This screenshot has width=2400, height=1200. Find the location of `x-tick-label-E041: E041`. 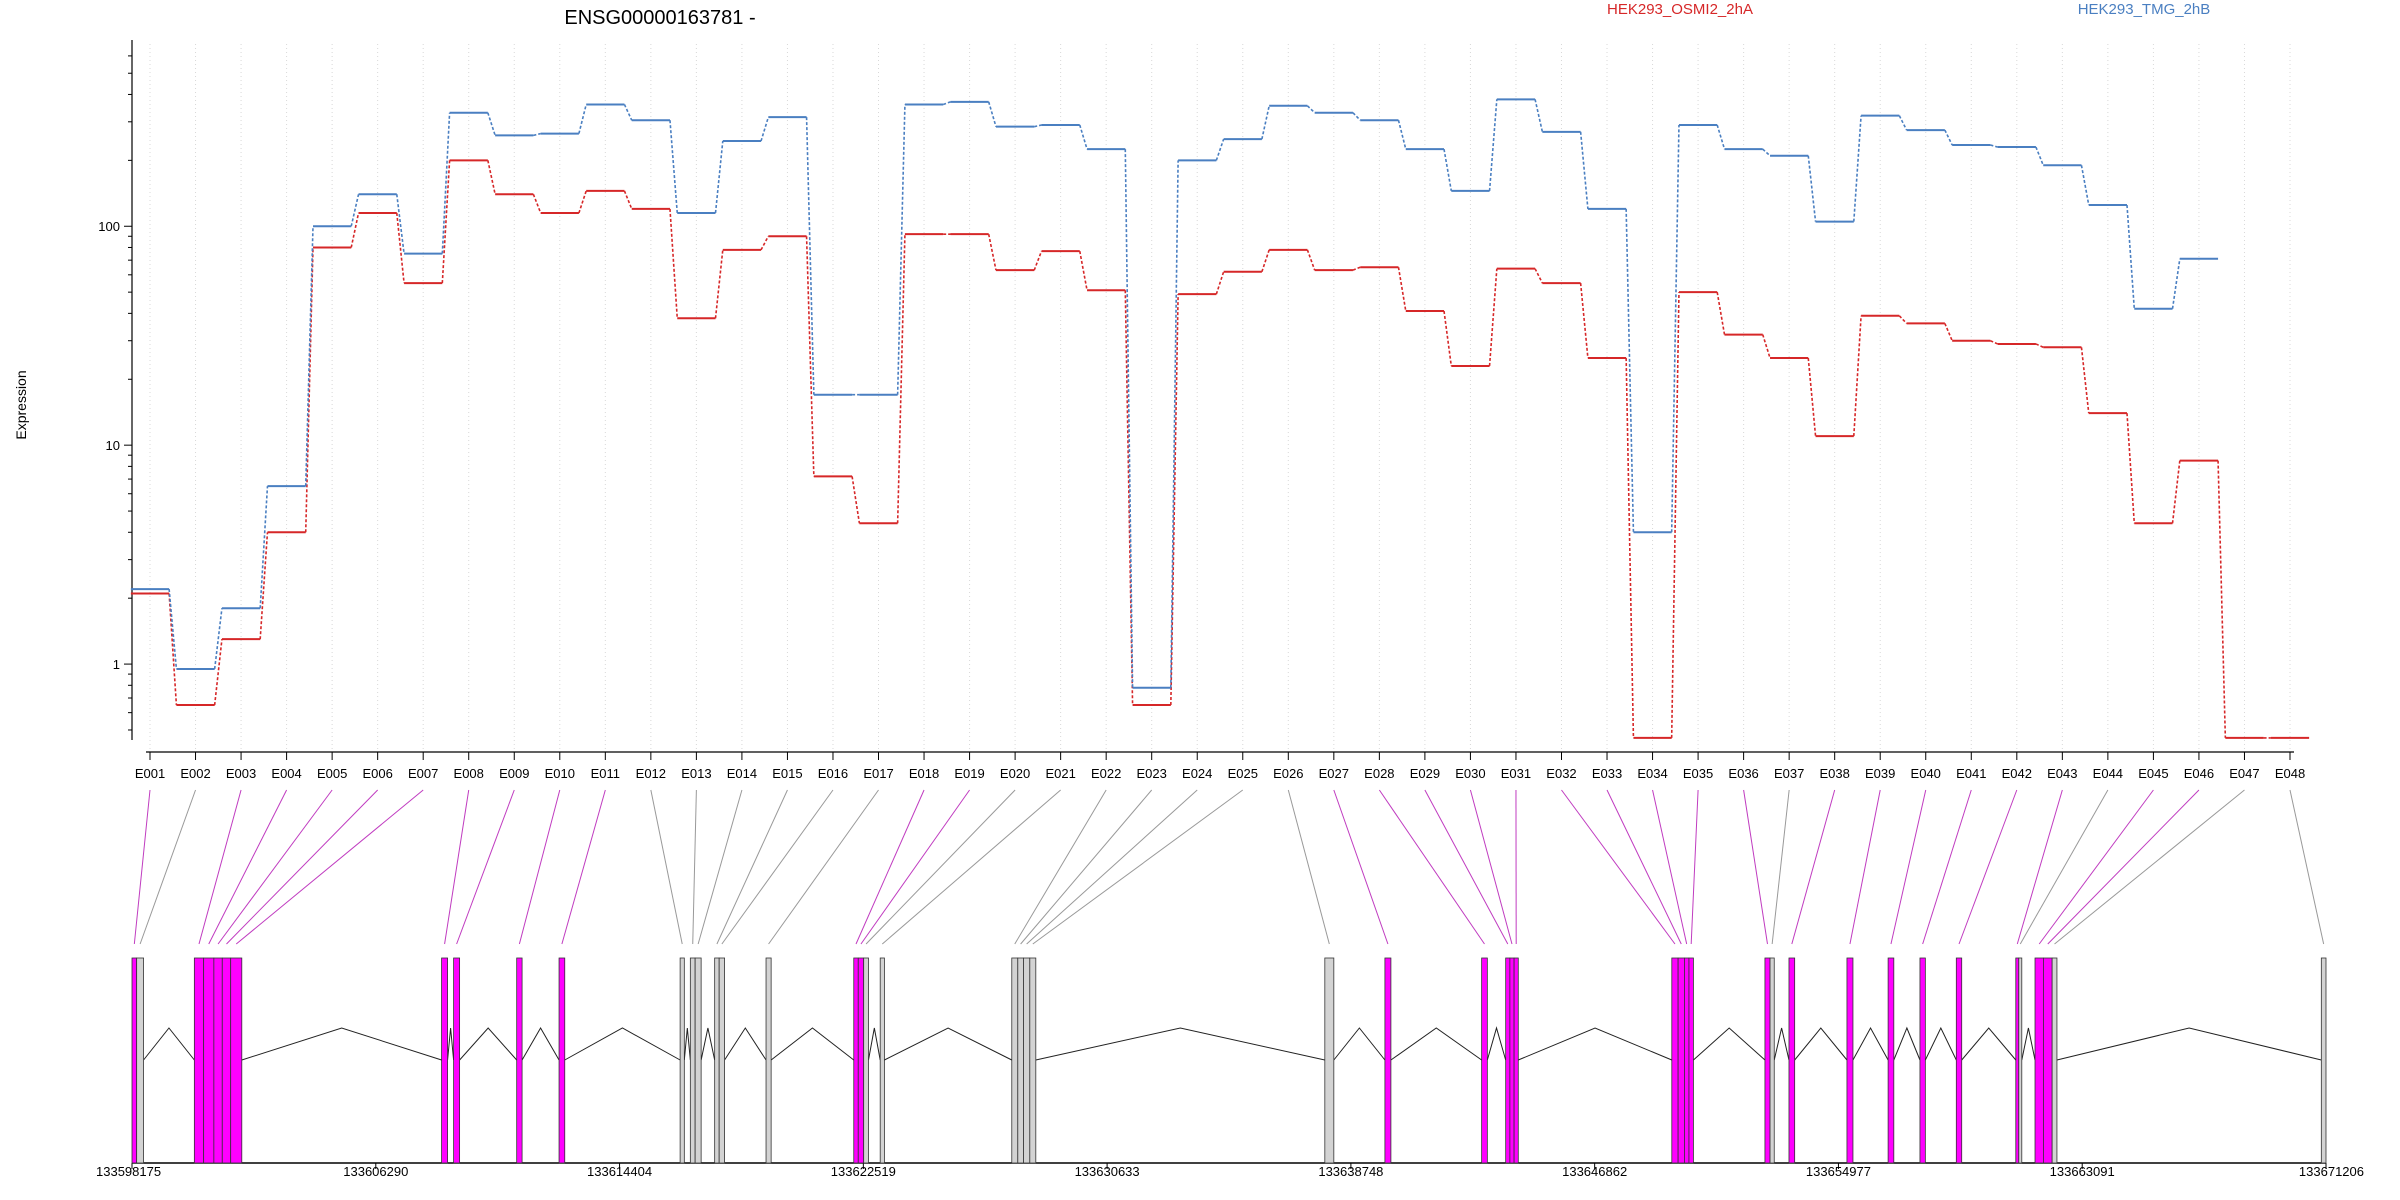

x-tick-label-E041: E041 is located at coordinates (1971, 773).